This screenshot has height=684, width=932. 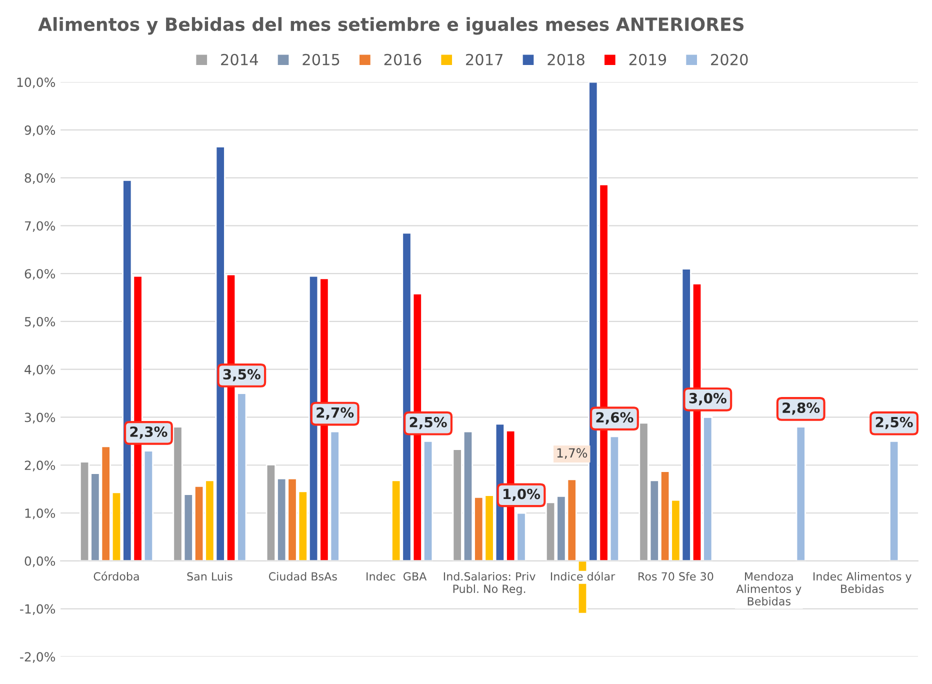 What do you see at coordinates (209, 576) in the screenshot?
I see `x-tick-label: San Luis` at bounding box center [209, 576].